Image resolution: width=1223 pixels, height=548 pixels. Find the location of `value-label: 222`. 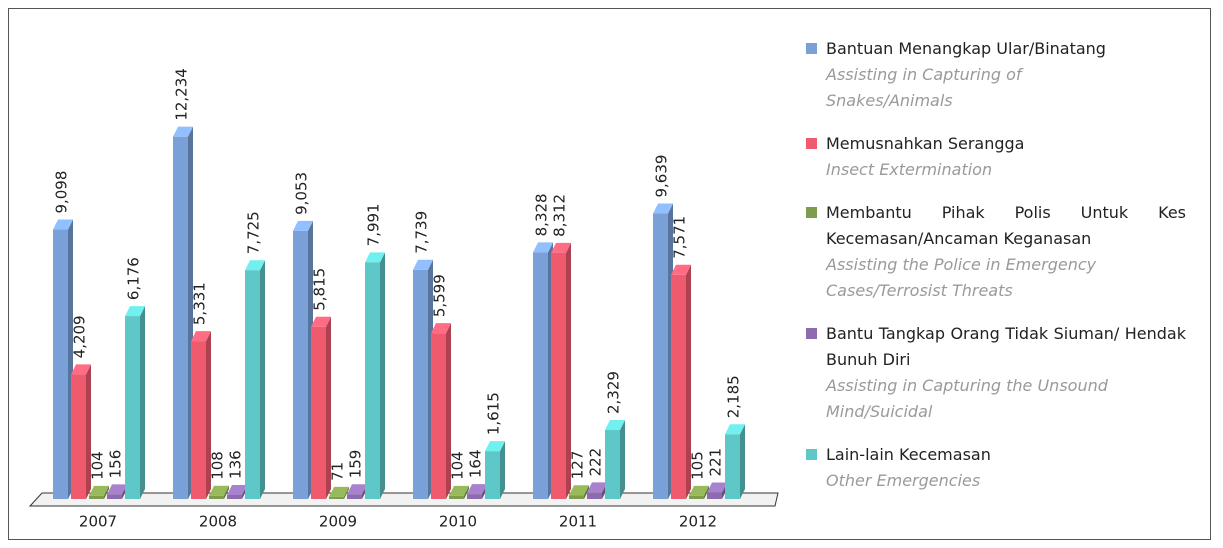

value-label: 222 is located at coordinates (596, 462).